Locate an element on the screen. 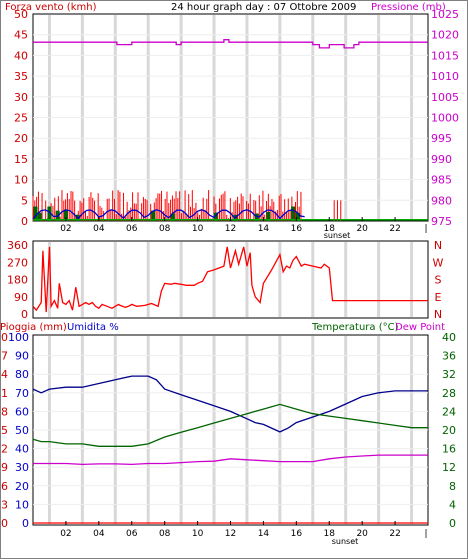 The image size is (468, 559). chart-title: 24 hour graph day : 07 Ottobre 2009 is located at coordinates (263, 7).